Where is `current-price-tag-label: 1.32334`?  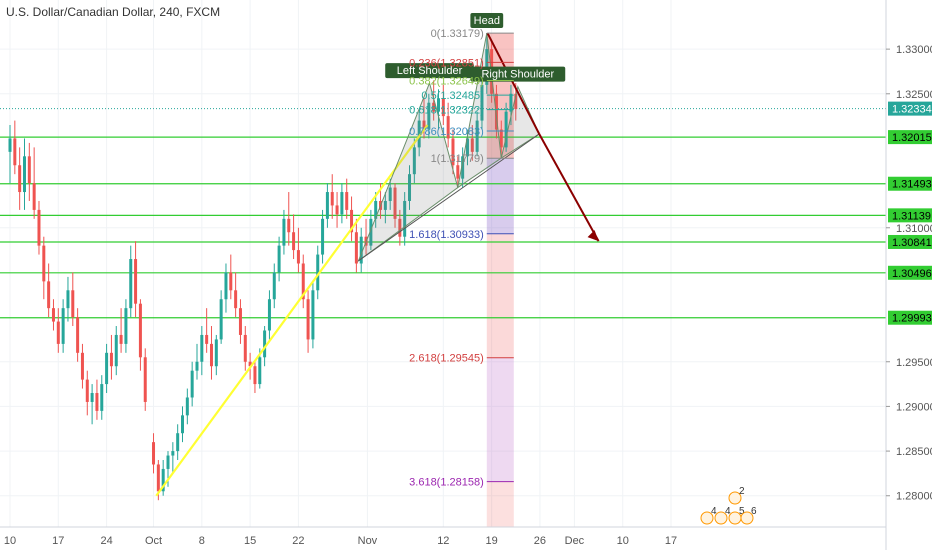 current-price-tag-label: 1.32334 is located at coordinates (912, 110).